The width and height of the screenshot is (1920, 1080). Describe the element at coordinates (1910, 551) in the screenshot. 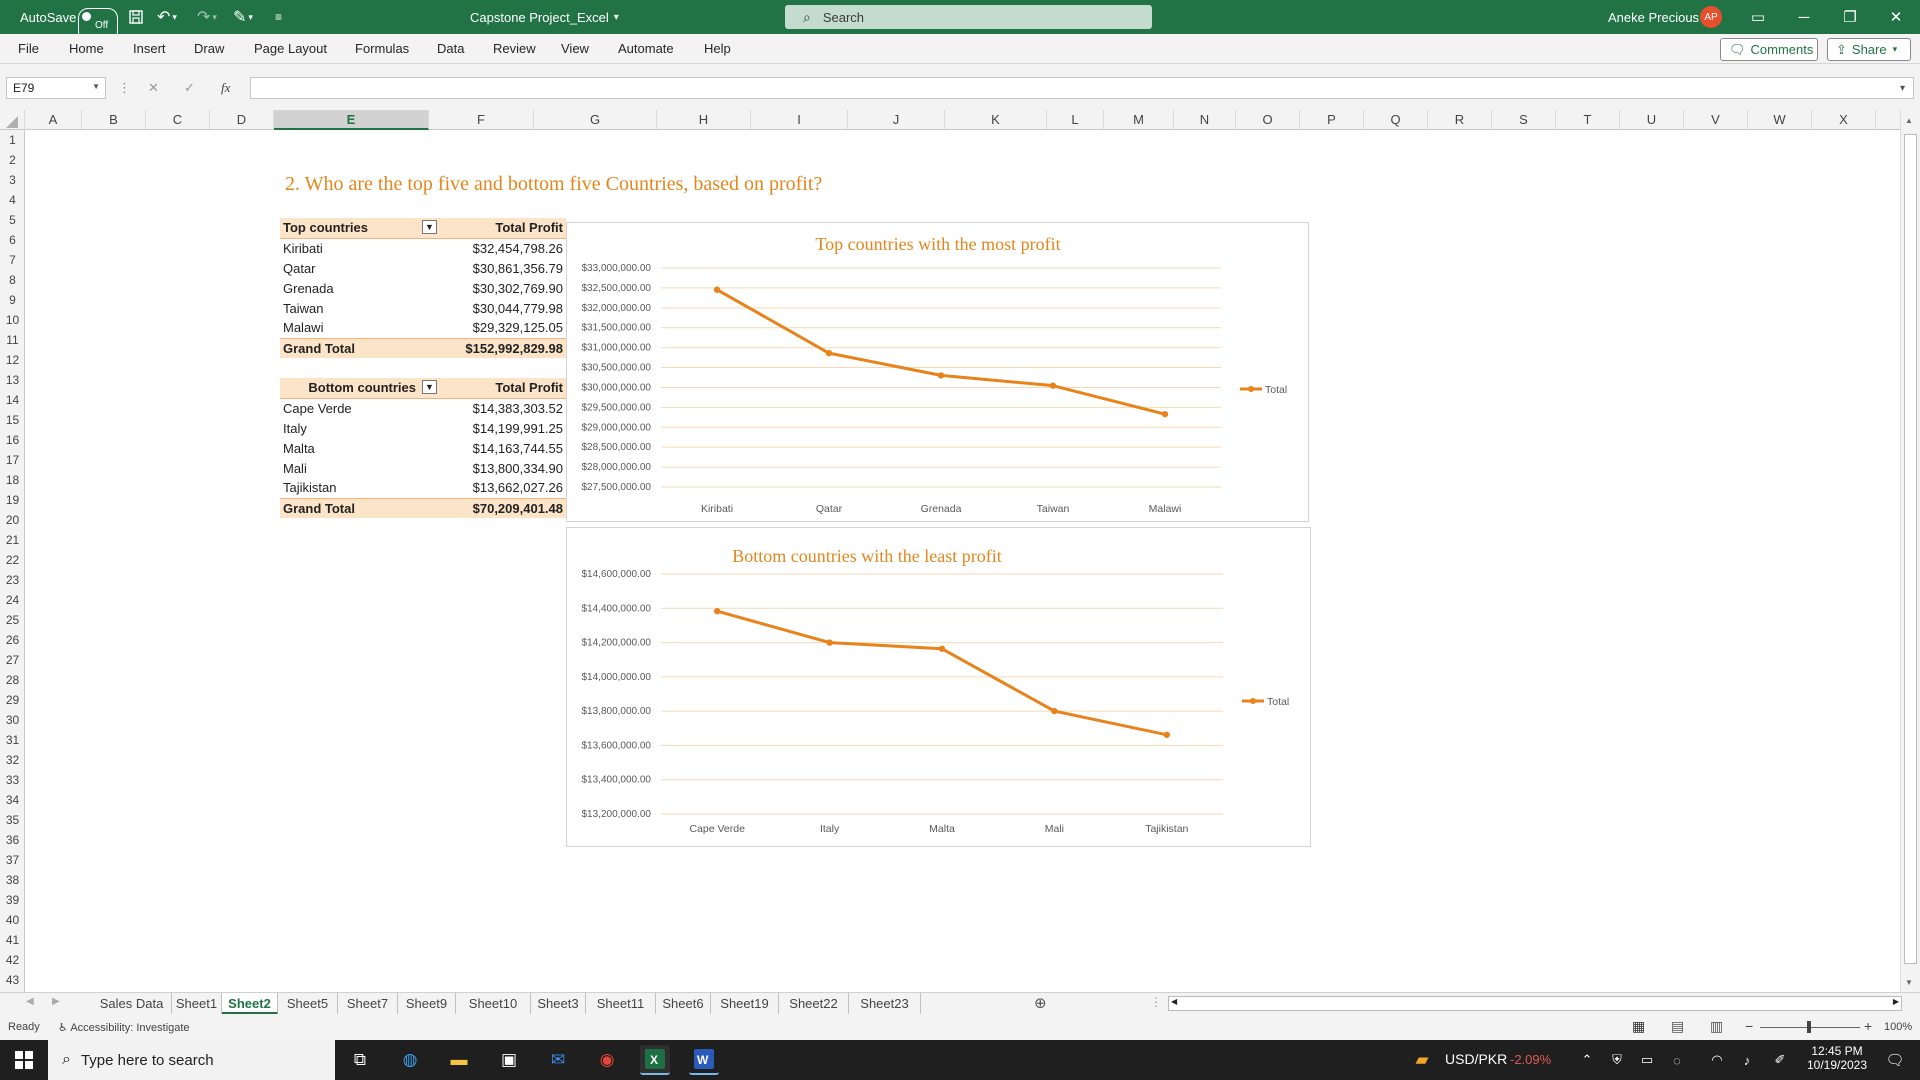

I see `vertical-scrollbar: ▲ ▼` at that location.